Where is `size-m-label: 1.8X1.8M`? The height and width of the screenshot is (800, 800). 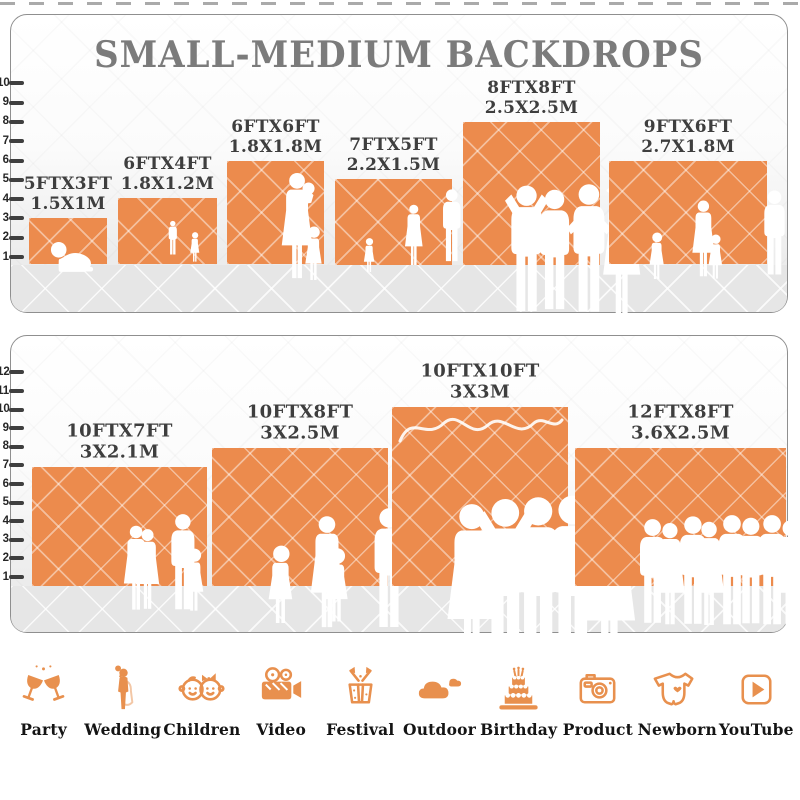
size-m-label: 1.8X1.8M is located at coordinates (275, 146).